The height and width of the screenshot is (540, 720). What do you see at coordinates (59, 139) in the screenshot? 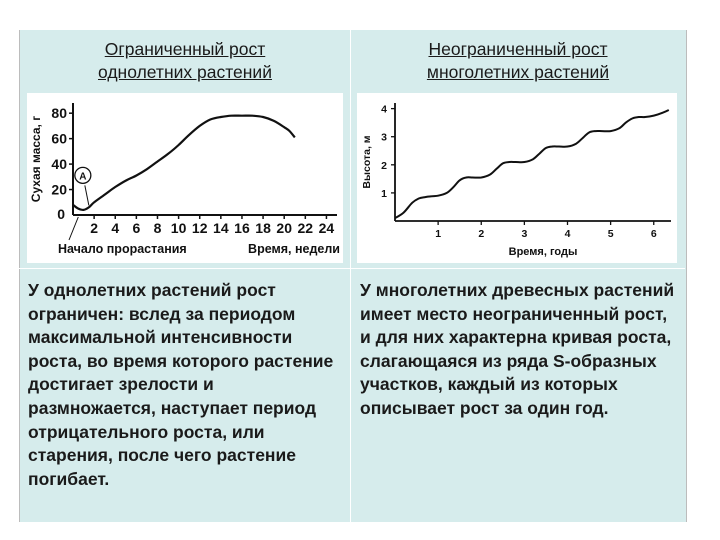
I see `y-tick-label: 60` at bounding box center [59, 139].